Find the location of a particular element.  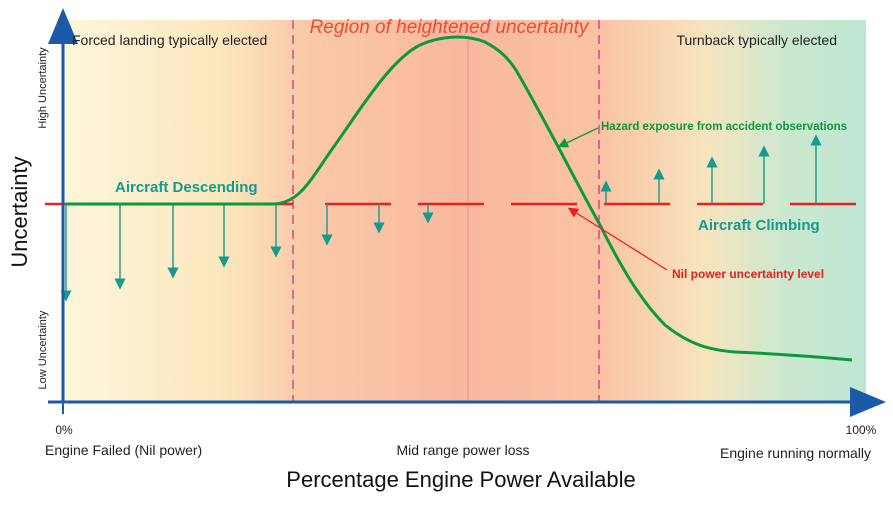

aircraft-descending-label: Aircraft Descending is located at coordinates (186, 187).